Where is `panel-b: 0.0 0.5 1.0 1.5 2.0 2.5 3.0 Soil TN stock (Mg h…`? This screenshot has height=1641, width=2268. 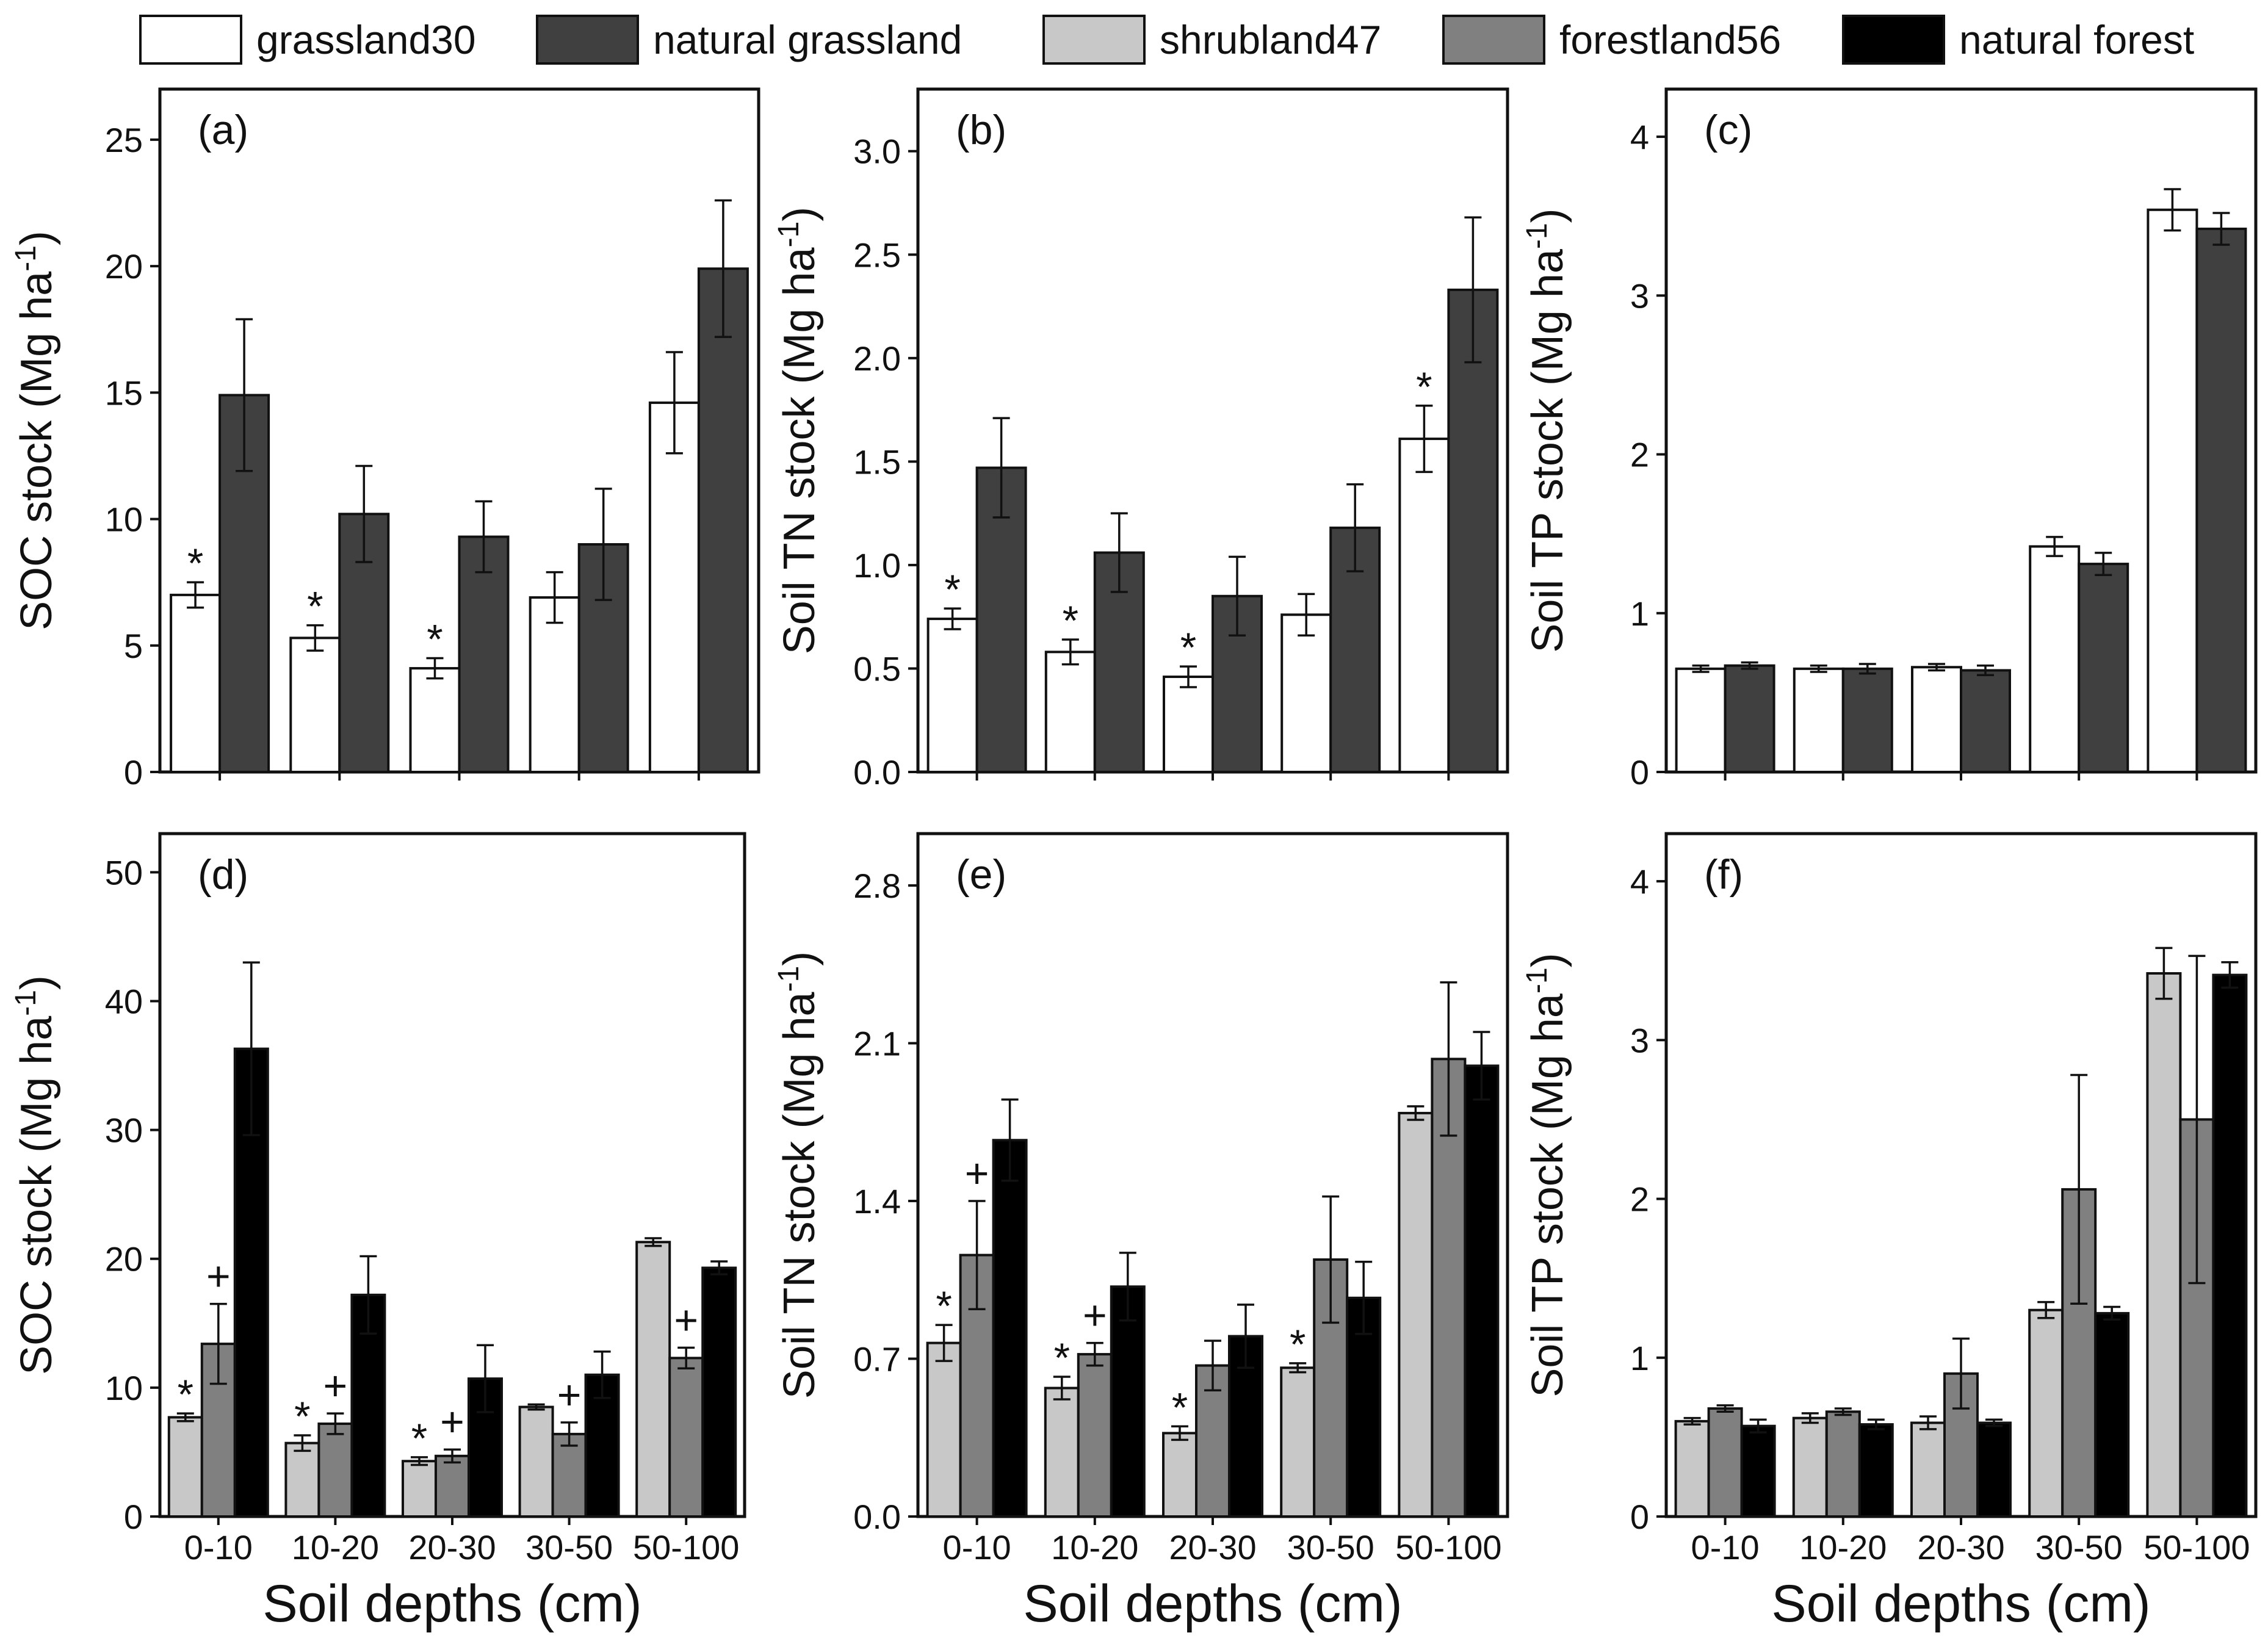 panel-b: 0.0 0.5 1.0 1.5 2.0 2.5 3.0 Soil TN stock (Mg h… is located at coordinates (1141, 439).